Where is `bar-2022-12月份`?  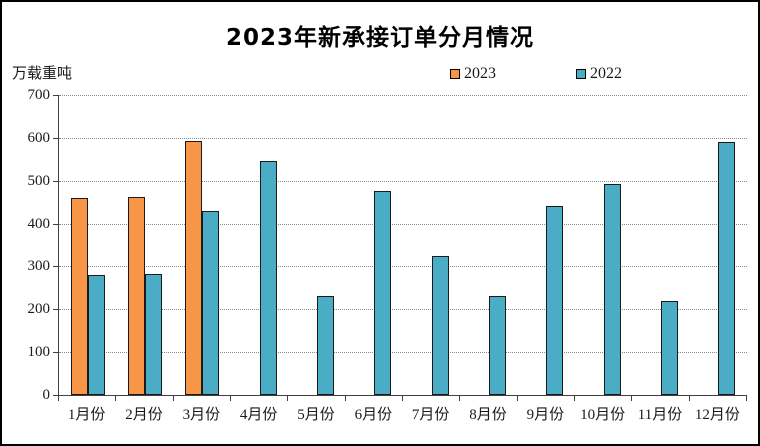
bar-2022-12月份 is located at coordinates (727, 268).